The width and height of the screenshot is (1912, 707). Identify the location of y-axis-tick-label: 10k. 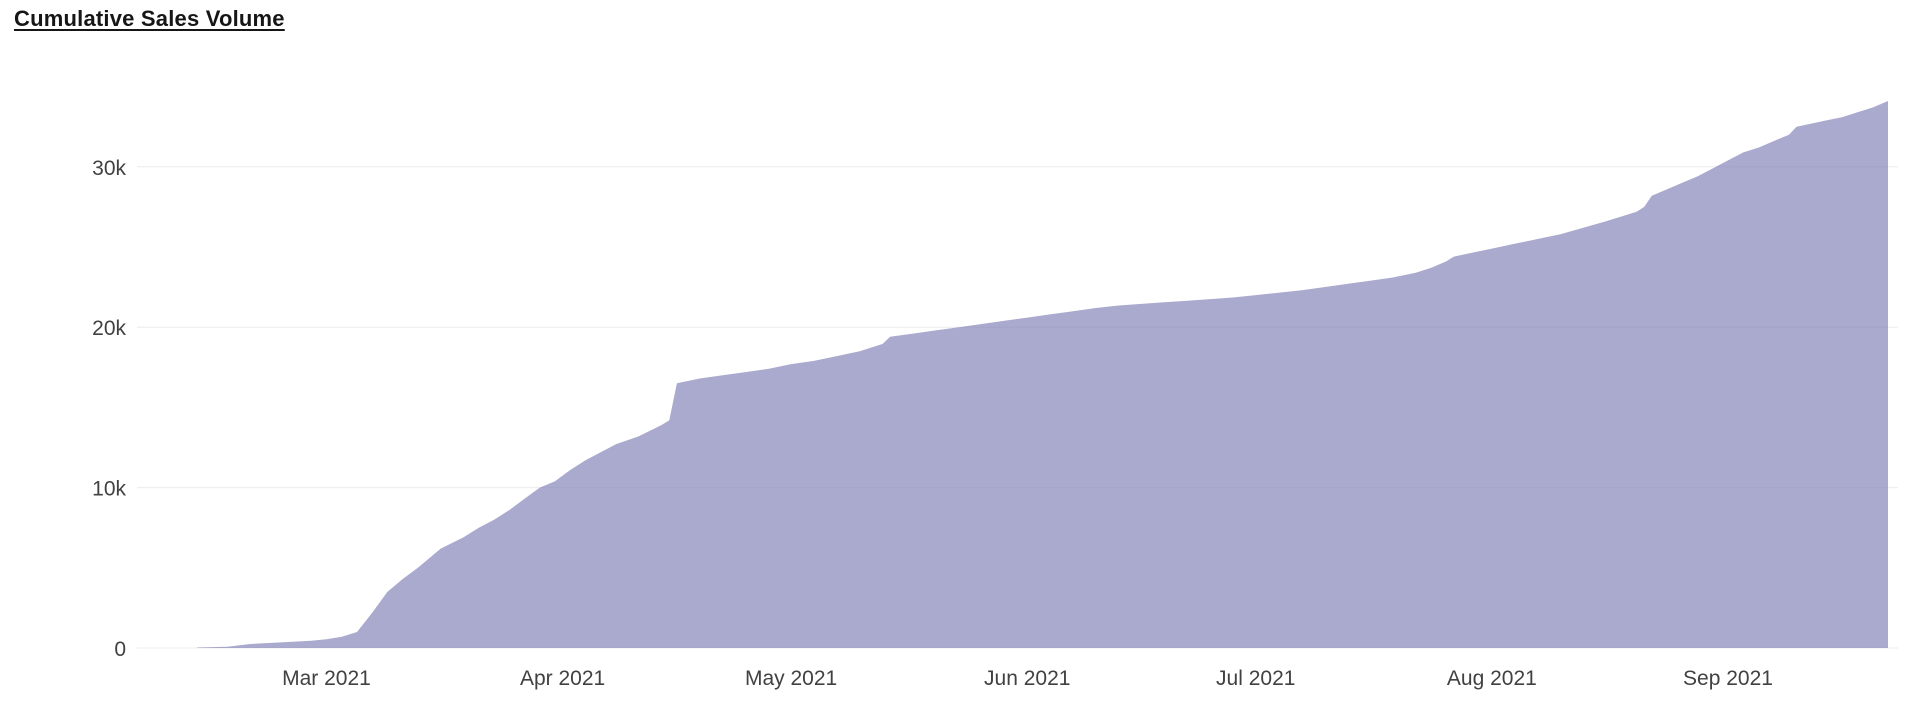
(109, 489).